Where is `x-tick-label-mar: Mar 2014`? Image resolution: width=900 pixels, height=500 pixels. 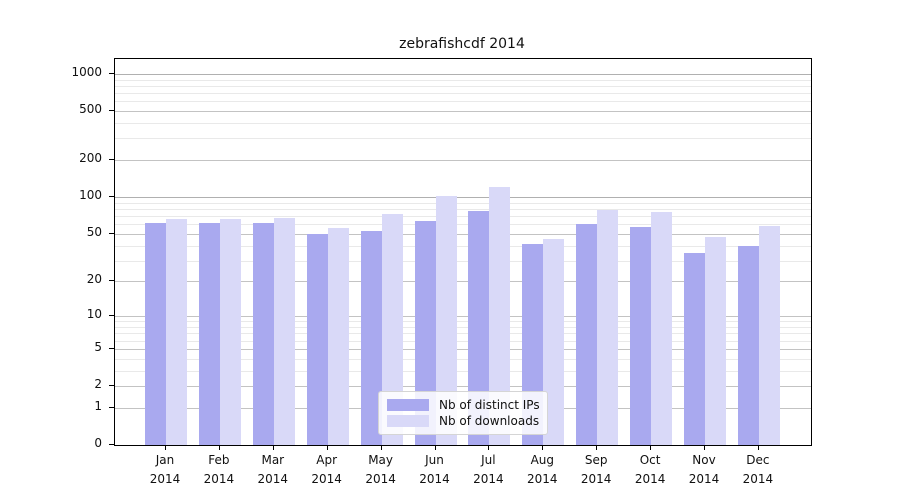 x-tick-label-mar: Mar 2014 is located at coordinates (273, 469).